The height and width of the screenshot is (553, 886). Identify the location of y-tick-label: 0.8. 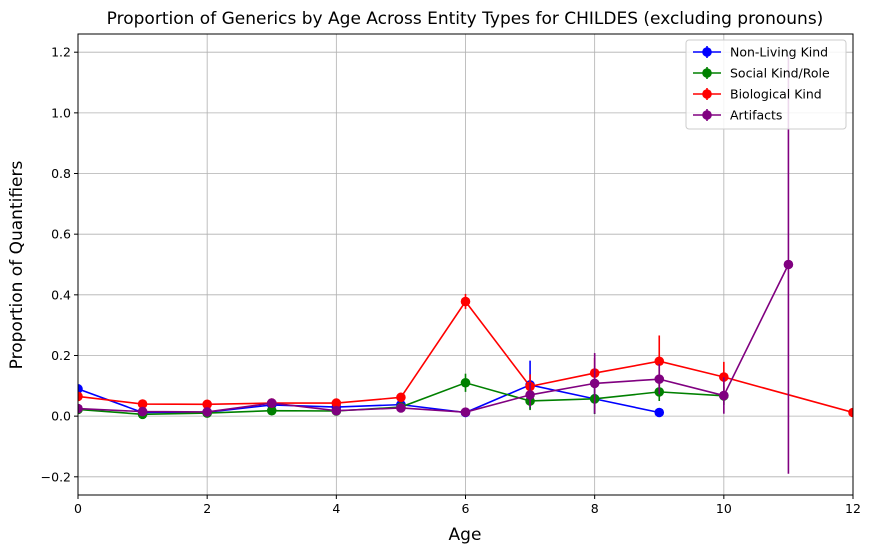
(61, 173).